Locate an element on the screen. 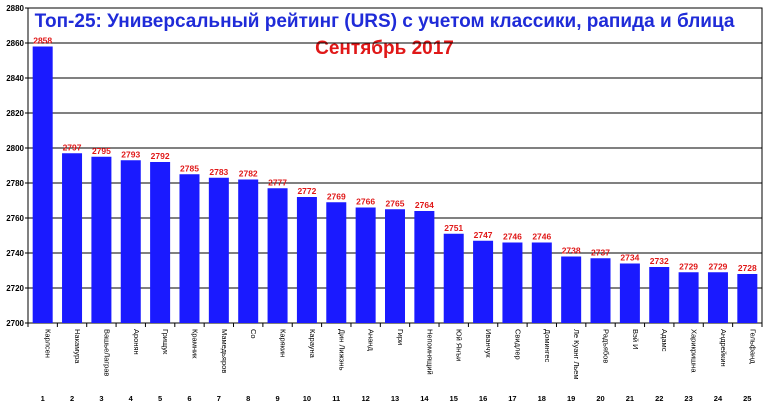 This screenshot has height=408, width=769. rank-label: 11 is located at coordinates (336, 398).